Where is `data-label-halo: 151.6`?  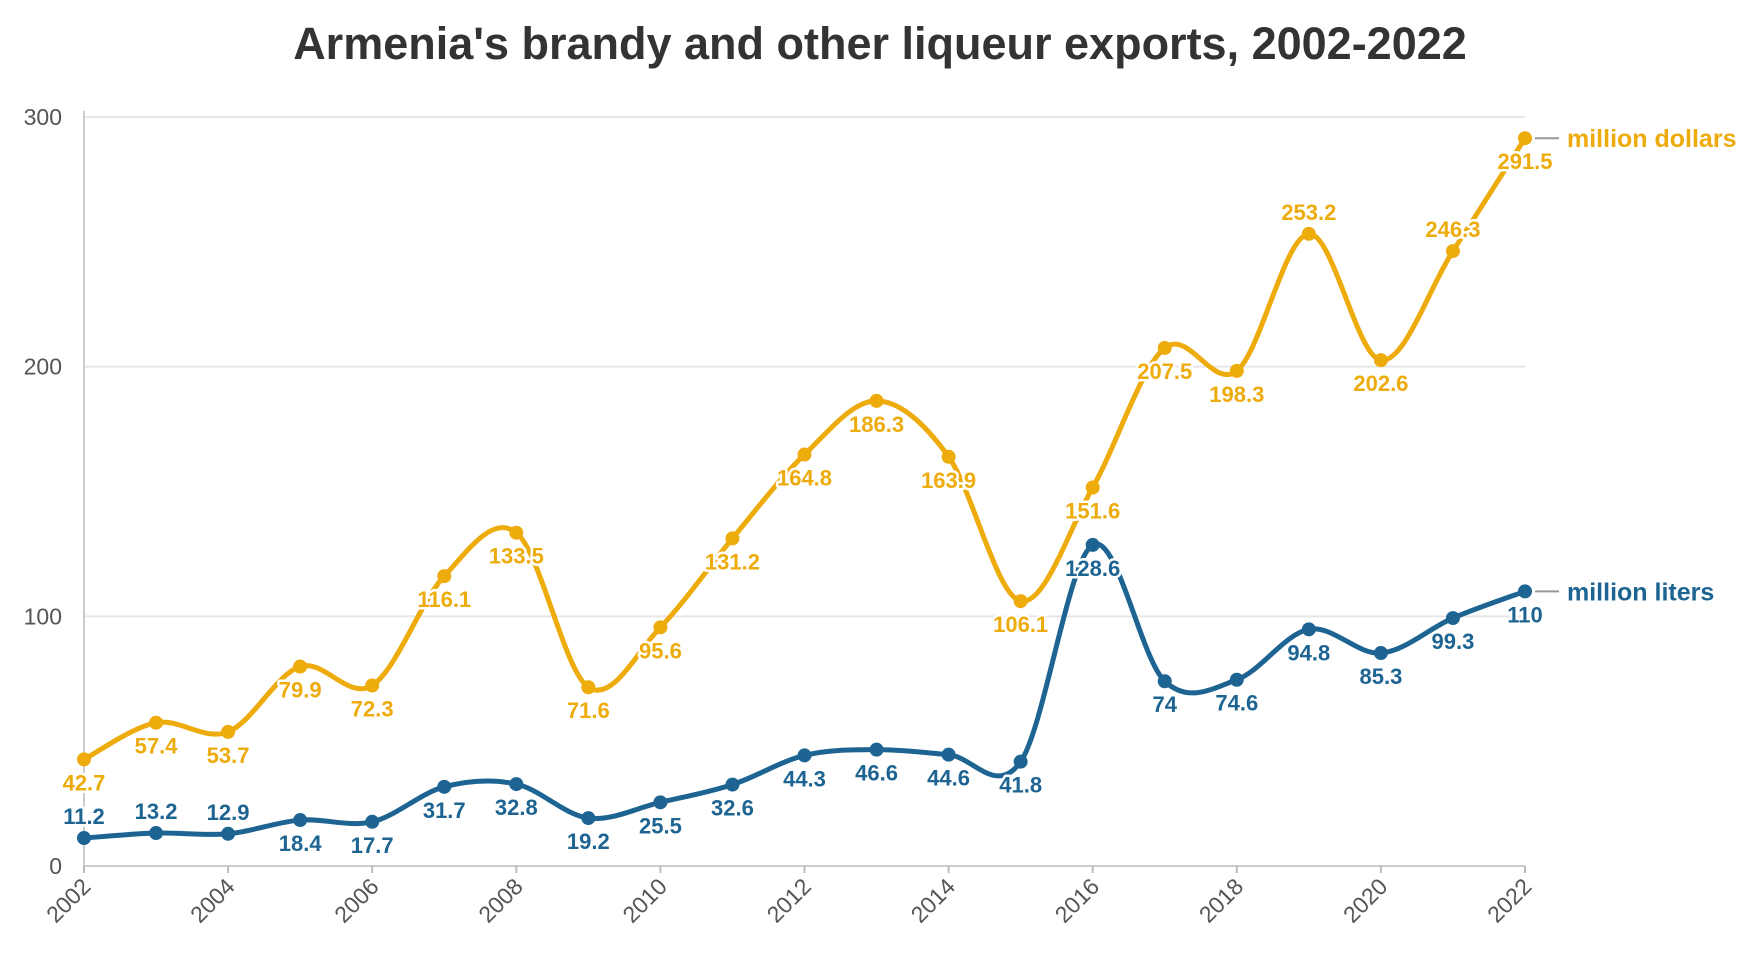
data-label-halo: 151.6 is located at coordinates (1092, 511).